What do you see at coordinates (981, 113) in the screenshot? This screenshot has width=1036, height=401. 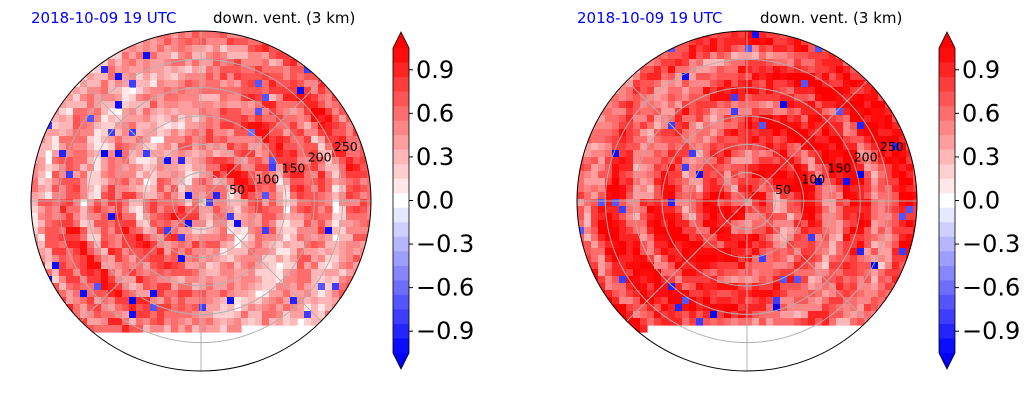 I see `colorbar-tick-label: 0.6` at bounding box center [981, 113].